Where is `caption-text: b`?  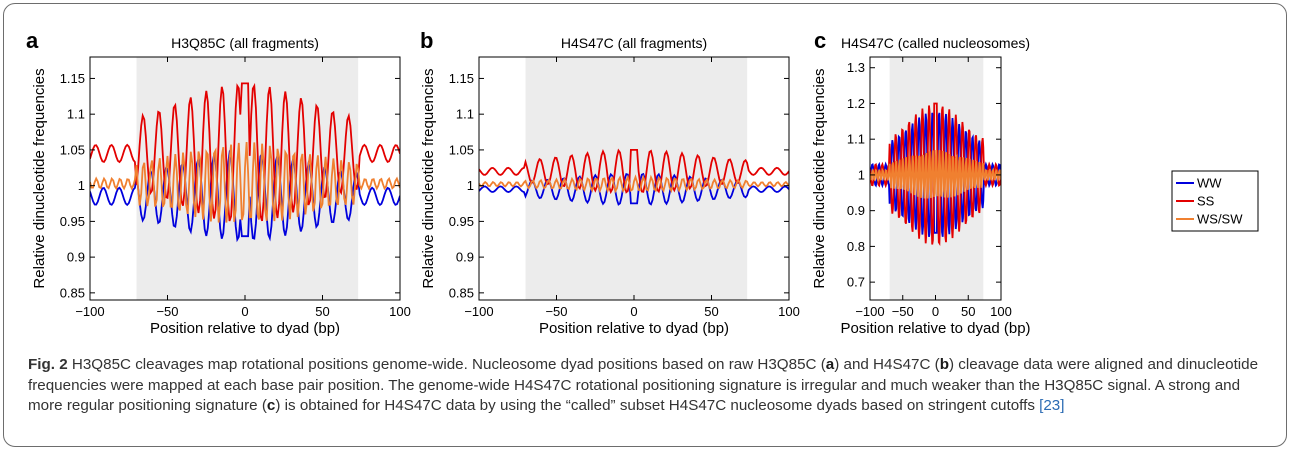
caption-text: b is located at coordinates (944, 364).